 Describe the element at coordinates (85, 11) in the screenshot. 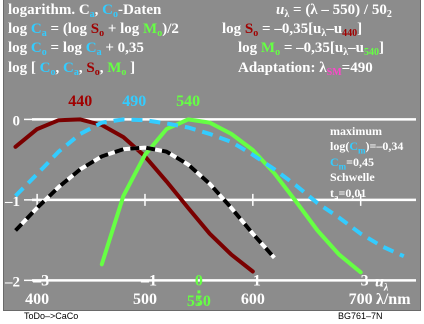

I see `header-line-1-left: logarithm. Ca, Co-Daten` at that location.